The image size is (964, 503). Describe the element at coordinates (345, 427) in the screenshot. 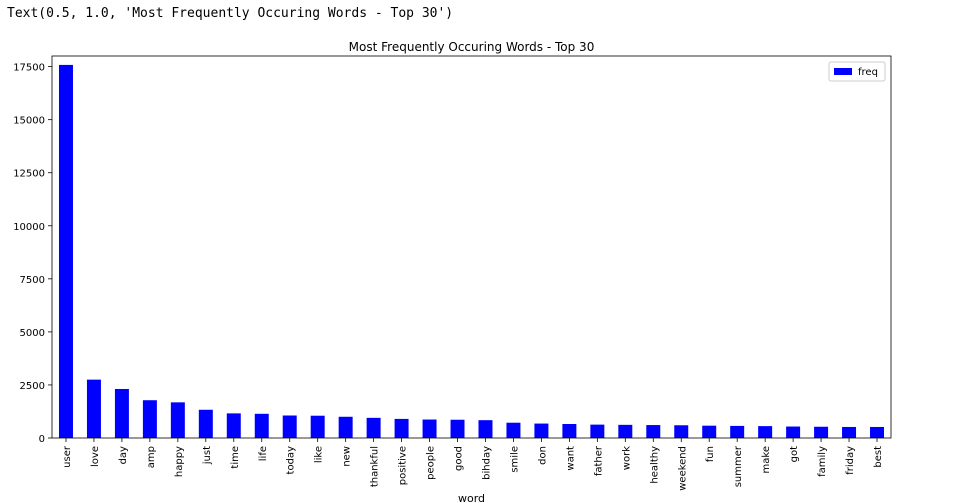

I see `bar-new` at that location.